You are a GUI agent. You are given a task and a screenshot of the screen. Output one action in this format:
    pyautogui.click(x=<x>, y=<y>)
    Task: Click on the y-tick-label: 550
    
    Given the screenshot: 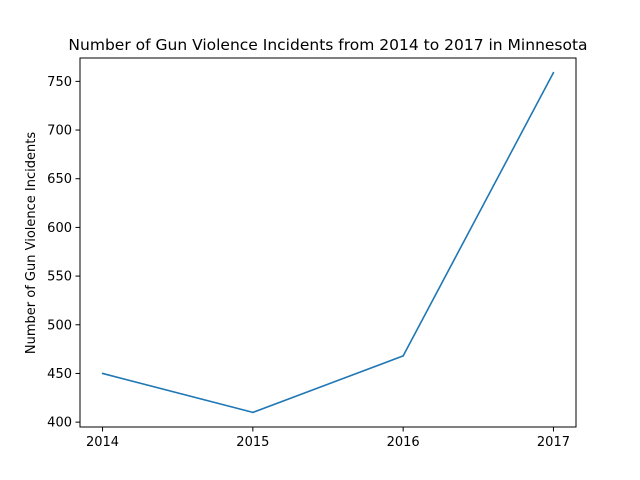 What is the action you would take?
    pyautogui.click(x=59, y=277)
    